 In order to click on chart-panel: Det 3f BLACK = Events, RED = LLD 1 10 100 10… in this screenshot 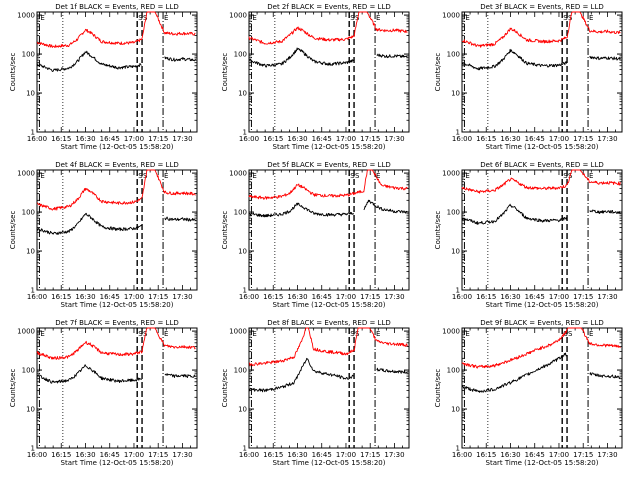, I will do `click(528, 77)`.